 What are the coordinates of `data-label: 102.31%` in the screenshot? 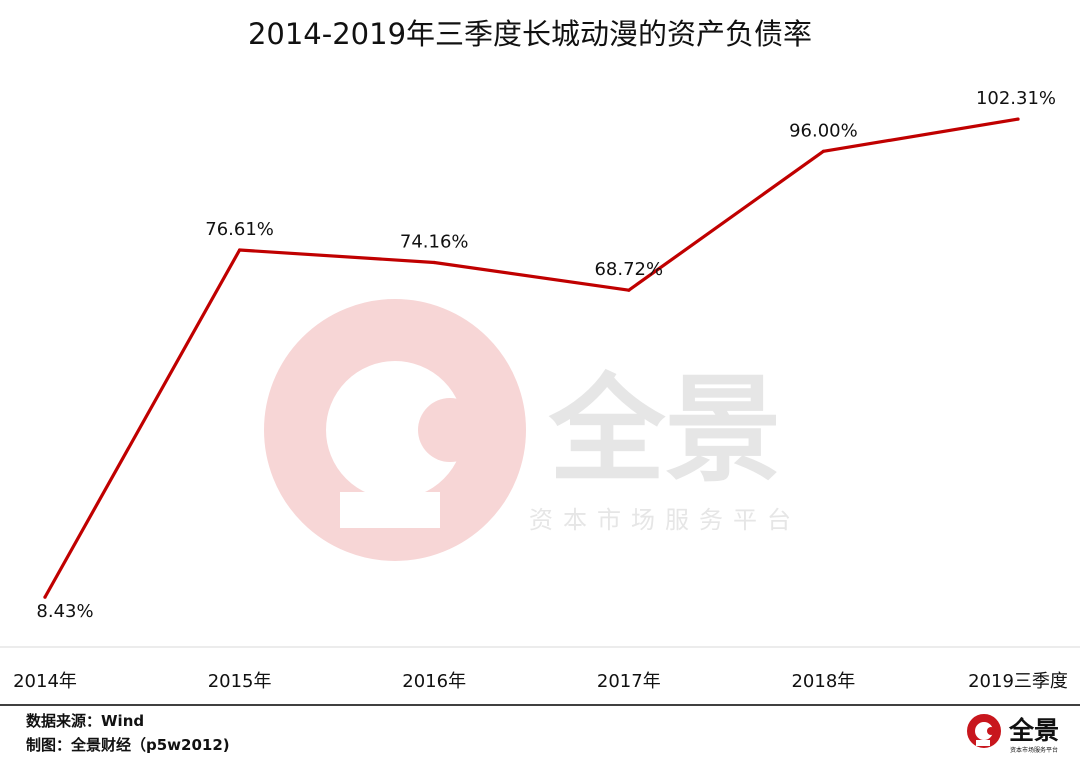 It's located at (1016, 98).